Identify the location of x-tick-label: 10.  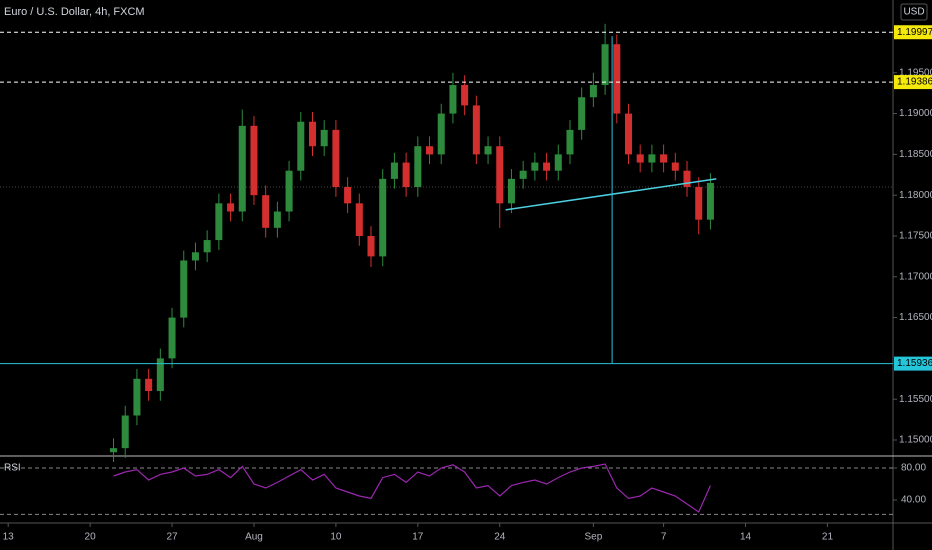
(336, 537).